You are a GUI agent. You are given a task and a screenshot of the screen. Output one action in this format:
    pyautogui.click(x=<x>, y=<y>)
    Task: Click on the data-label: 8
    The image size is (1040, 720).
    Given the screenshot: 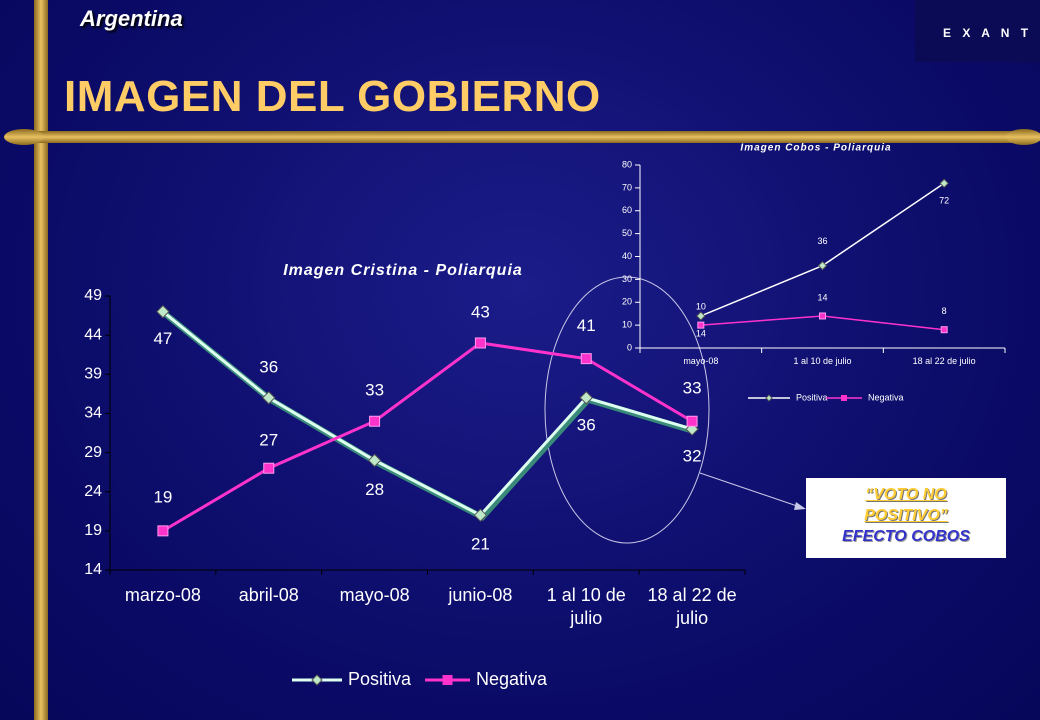 What is the action you would take?
    pyautogui.click(x=944, y=311)
    